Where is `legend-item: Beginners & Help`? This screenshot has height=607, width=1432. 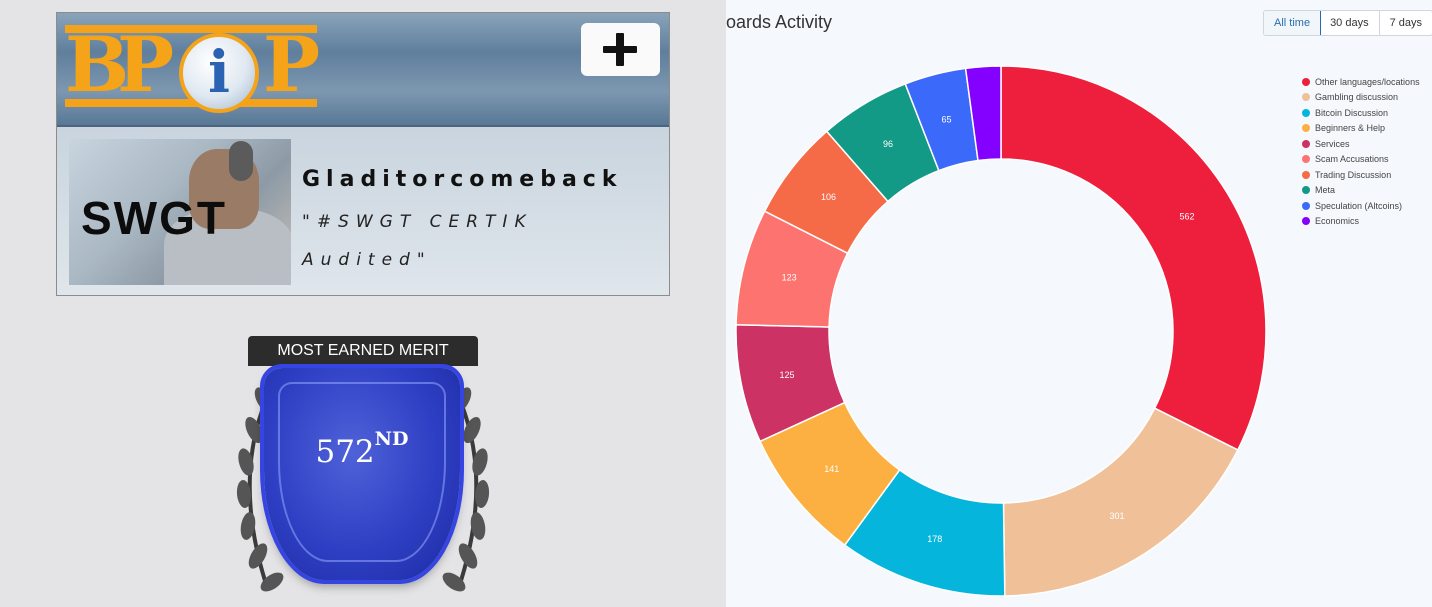 legend-item: Beginners & Help is located at coordinates (1361, 129).